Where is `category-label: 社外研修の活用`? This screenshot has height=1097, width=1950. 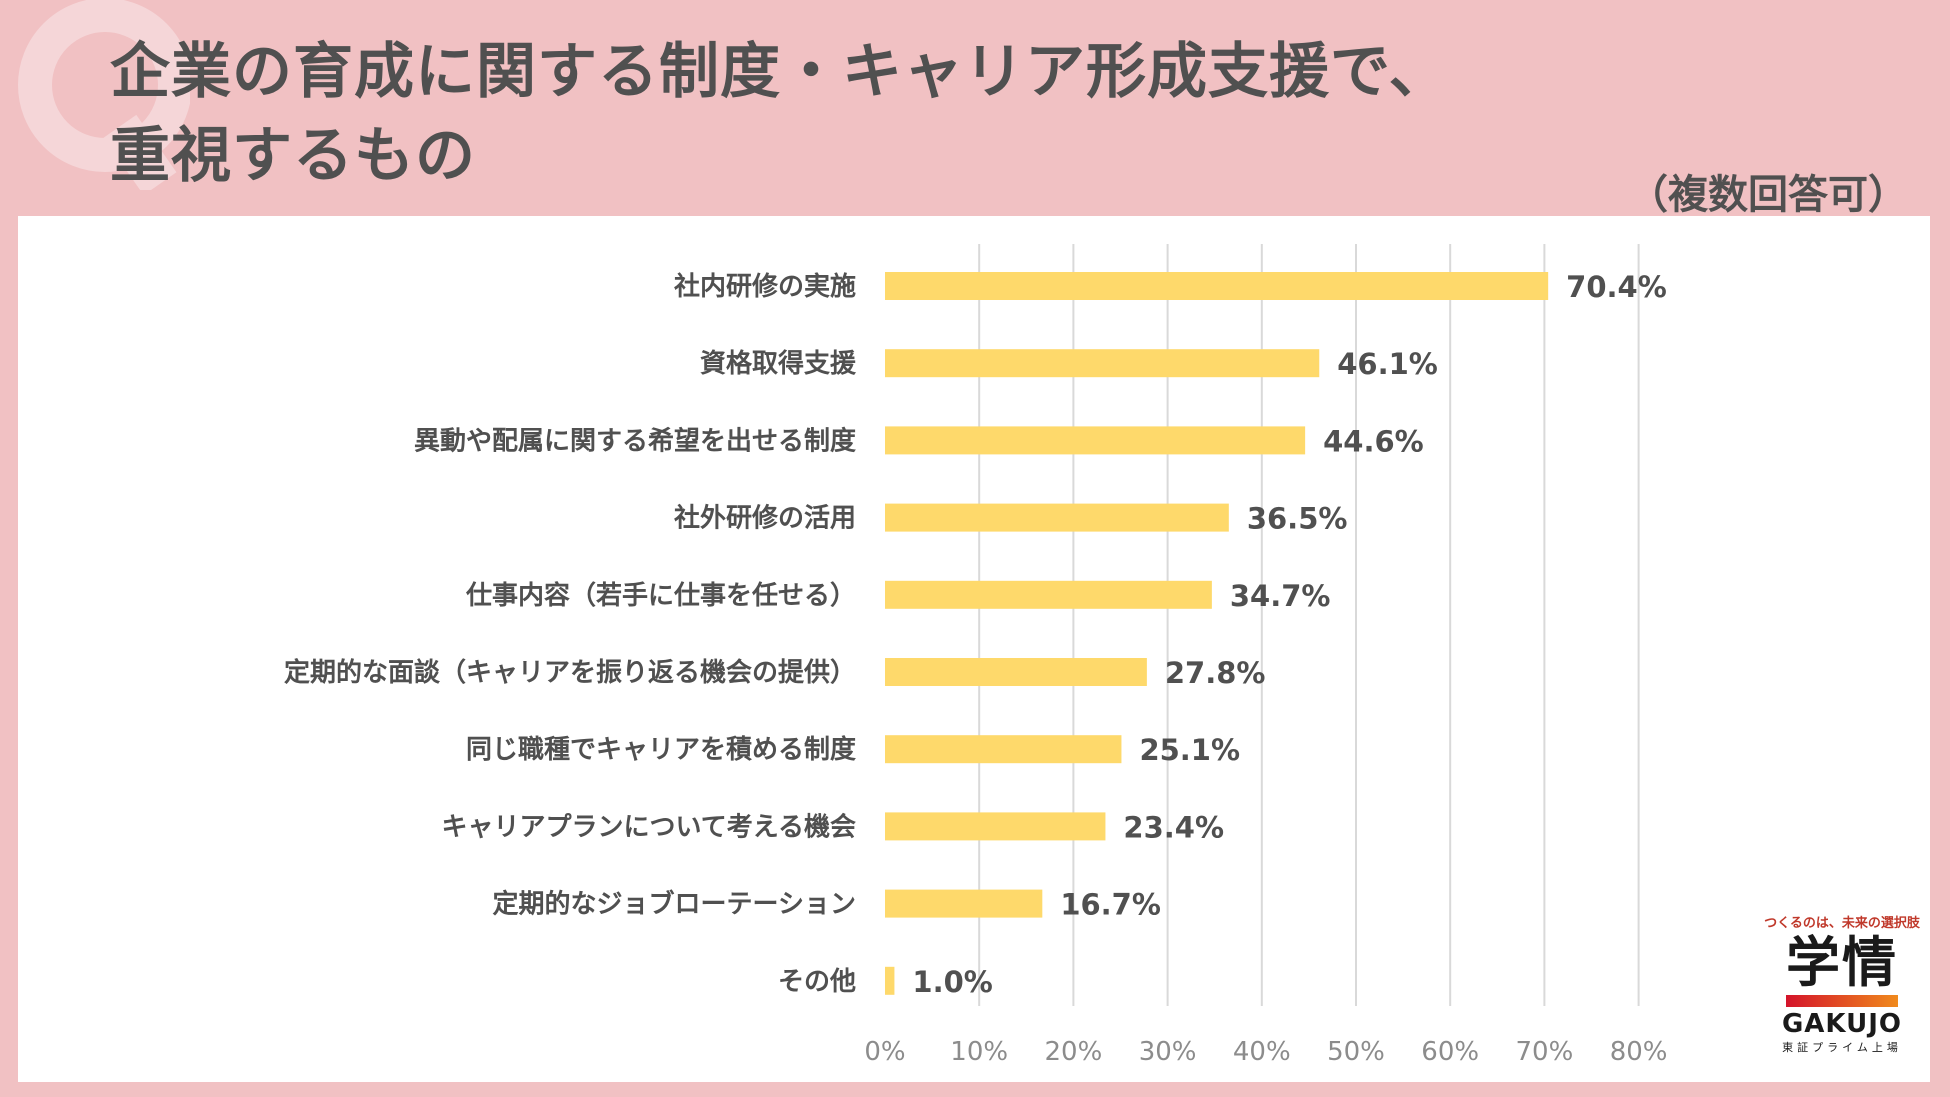 category-label: 社外研修の活用 is located at coordinates (765, 518).